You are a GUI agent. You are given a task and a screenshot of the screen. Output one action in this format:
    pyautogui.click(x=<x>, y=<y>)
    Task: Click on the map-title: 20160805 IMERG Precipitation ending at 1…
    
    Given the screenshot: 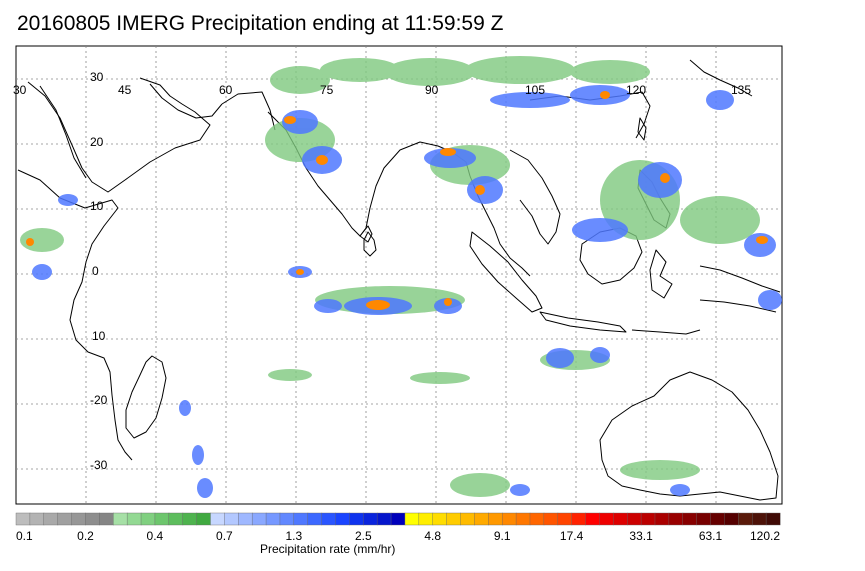 What is the action you would take?
    pyautogui.click(x=260, y=23)
    